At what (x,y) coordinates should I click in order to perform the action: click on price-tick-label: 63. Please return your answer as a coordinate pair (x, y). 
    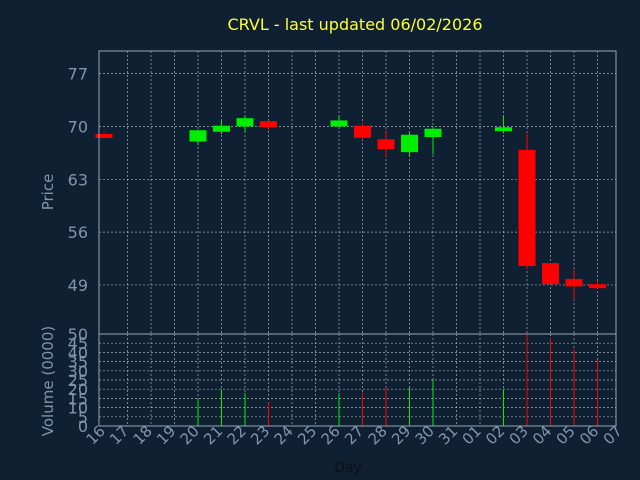
    Looking at the image, I should click on (78, 179).